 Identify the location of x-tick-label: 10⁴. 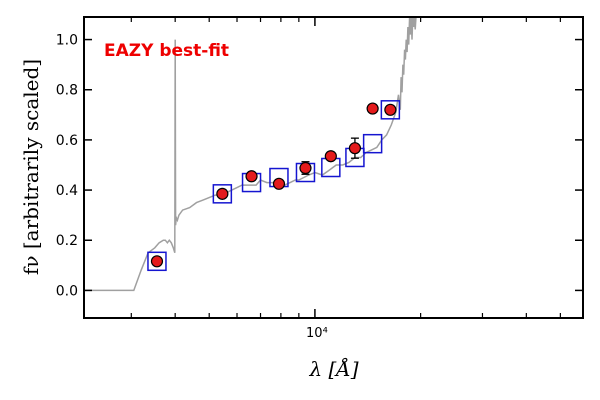
(317, 333).